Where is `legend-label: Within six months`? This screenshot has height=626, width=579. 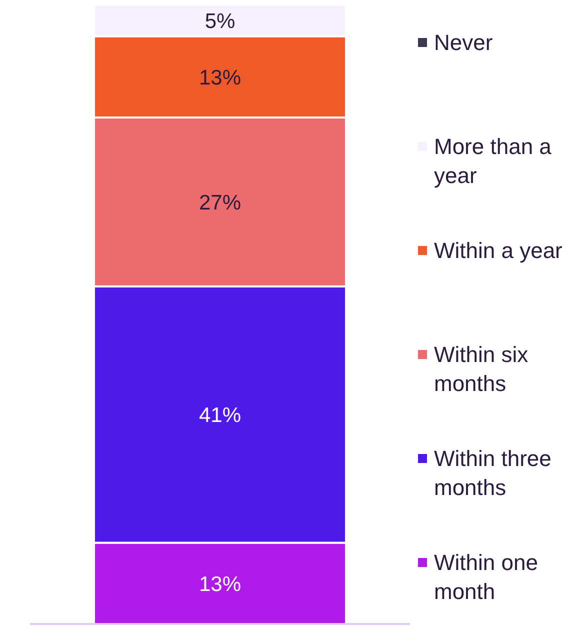 legend-label: Within six months is located at coordinates (482, 369).